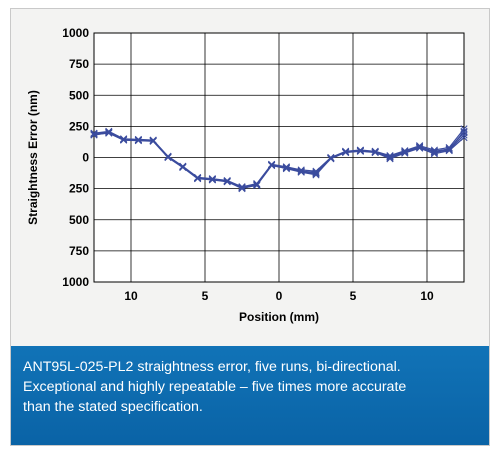  What do you see at coordinates (113, 407) in the screenshot?
I see `caption-line-3: than the stated specification.` at bounding box center [113, 407].